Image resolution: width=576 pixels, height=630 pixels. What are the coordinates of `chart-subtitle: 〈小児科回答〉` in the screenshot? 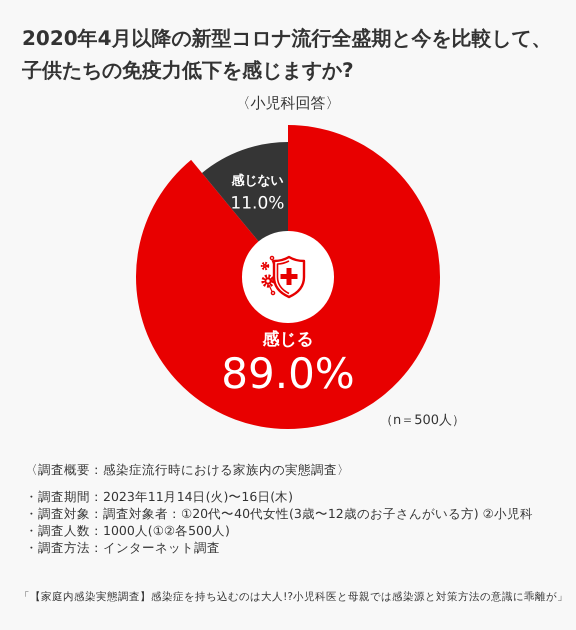 It's located at (288, 103).